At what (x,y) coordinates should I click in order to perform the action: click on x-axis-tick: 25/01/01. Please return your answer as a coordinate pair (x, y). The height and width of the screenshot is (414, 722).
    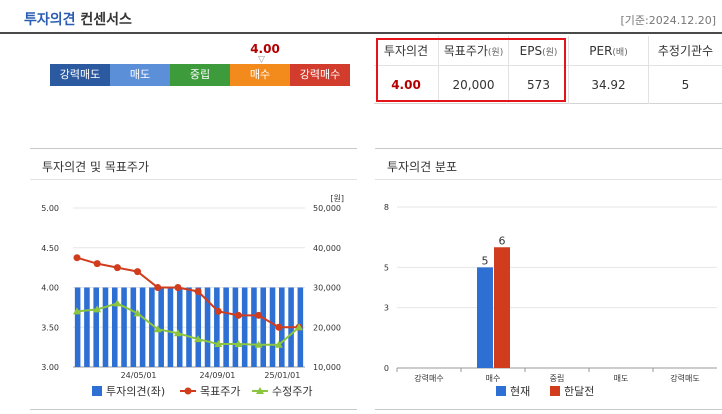
    Looking at the image, I should click on (282, 375).